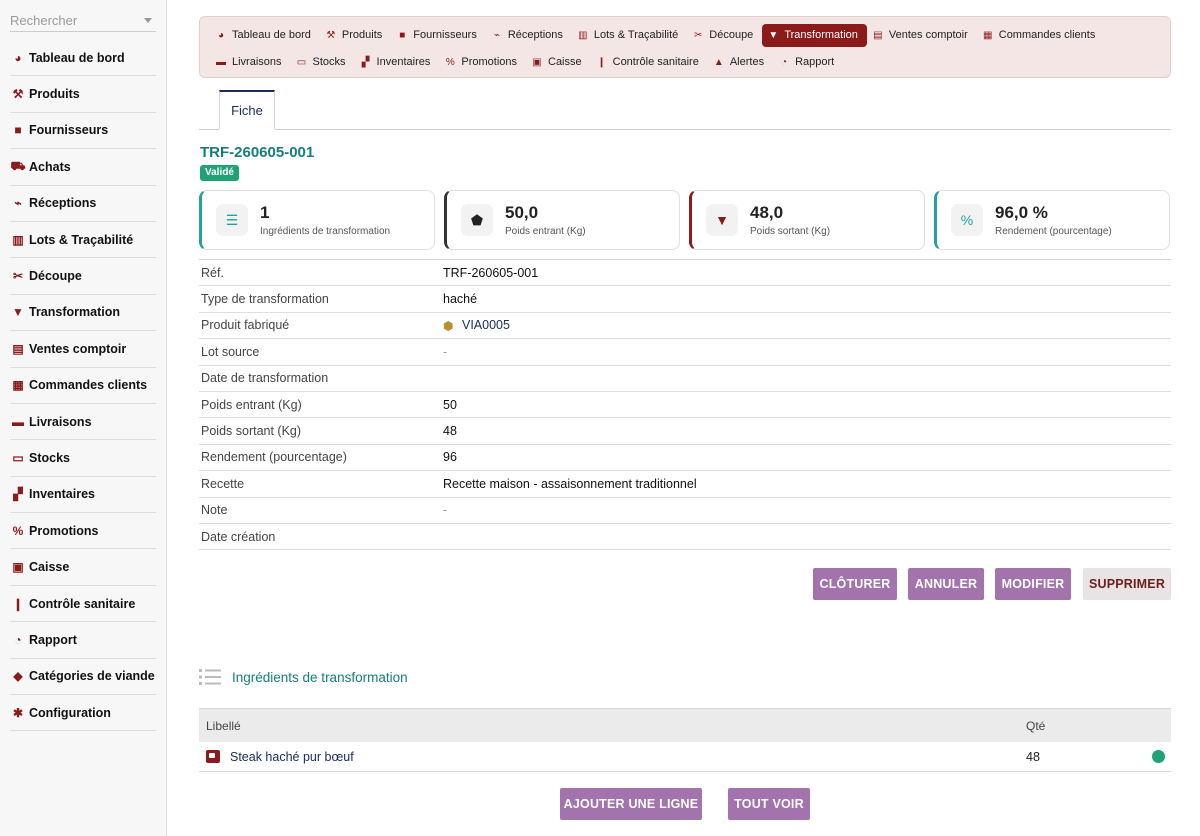 The image size is (1200, 836). I want to click on sidebar-item: ❙ Contrôle sanitaire, so click(83, 604).